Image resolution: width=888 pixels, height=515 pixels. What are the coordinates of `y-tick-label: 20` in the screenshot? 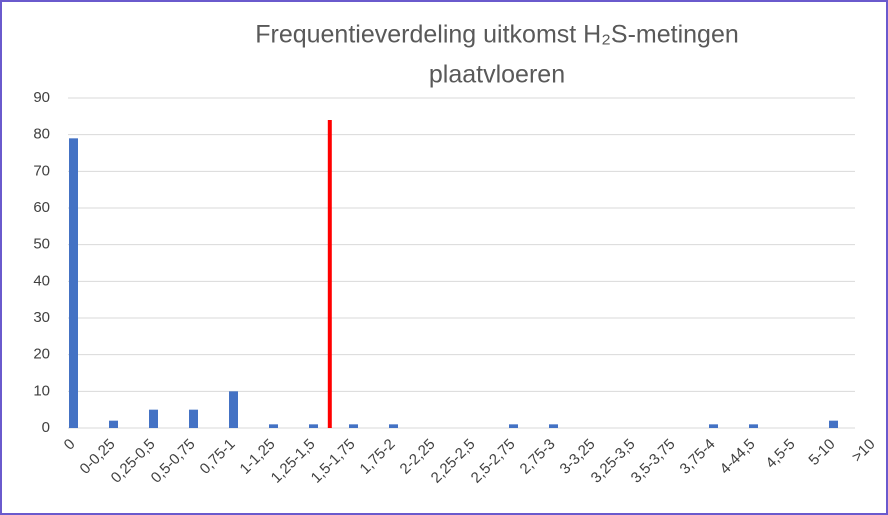 It's located at (41, 354).